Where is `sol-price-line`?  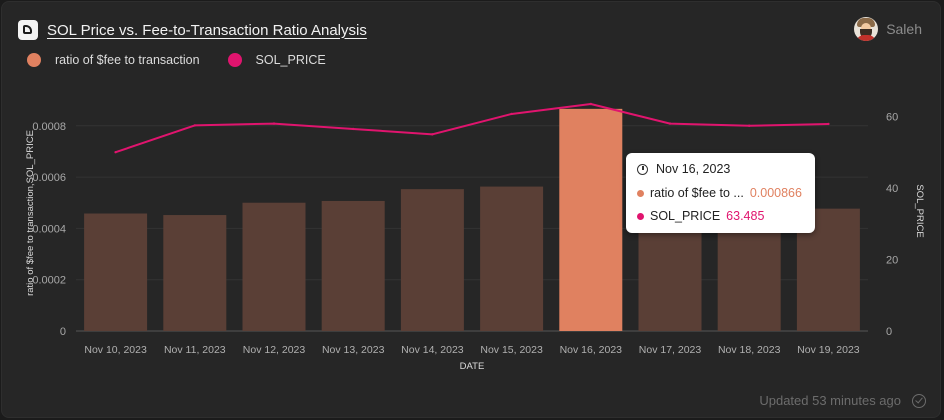 sol-price-line is located at coordinates (472, 128).